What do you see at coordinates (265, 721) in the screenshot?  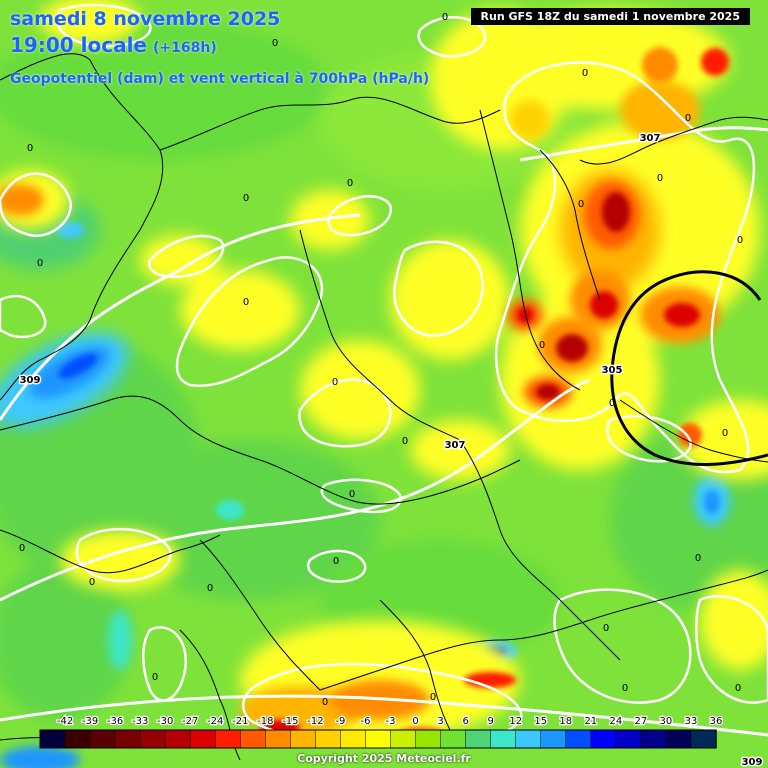 I see `legend-tick-label: -18` at bounding box center [265, 721].